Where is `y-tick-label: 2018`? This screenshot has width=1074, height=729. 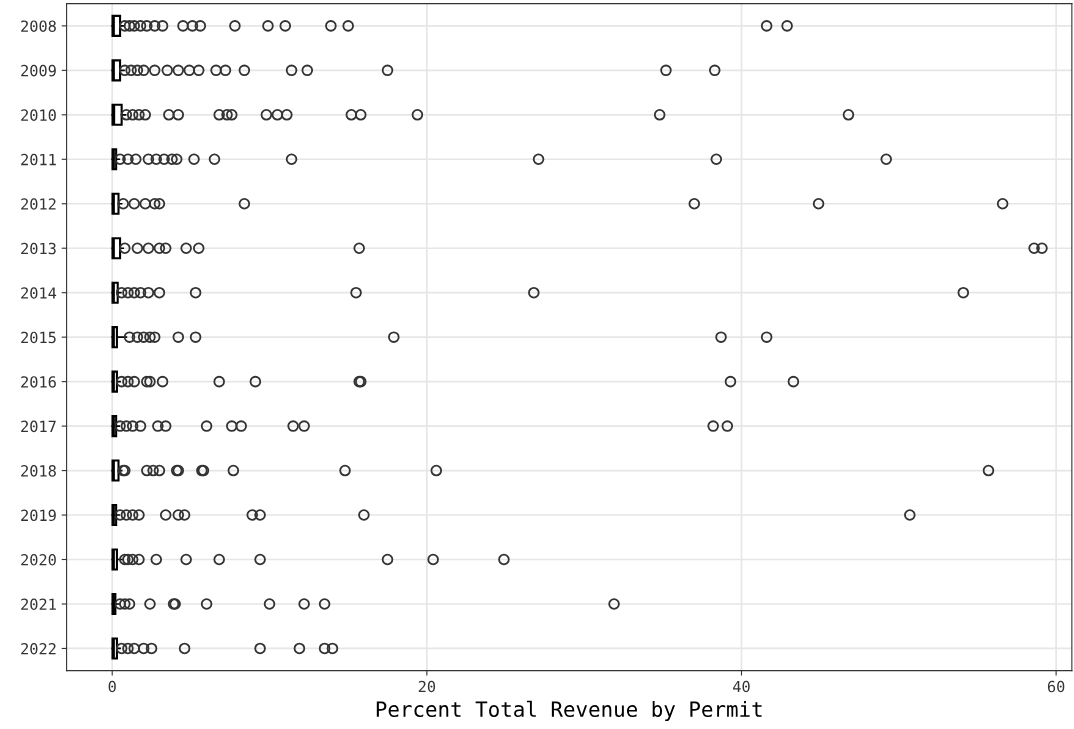
y-tick-label: 2018 is located at coordinates (38, 471).